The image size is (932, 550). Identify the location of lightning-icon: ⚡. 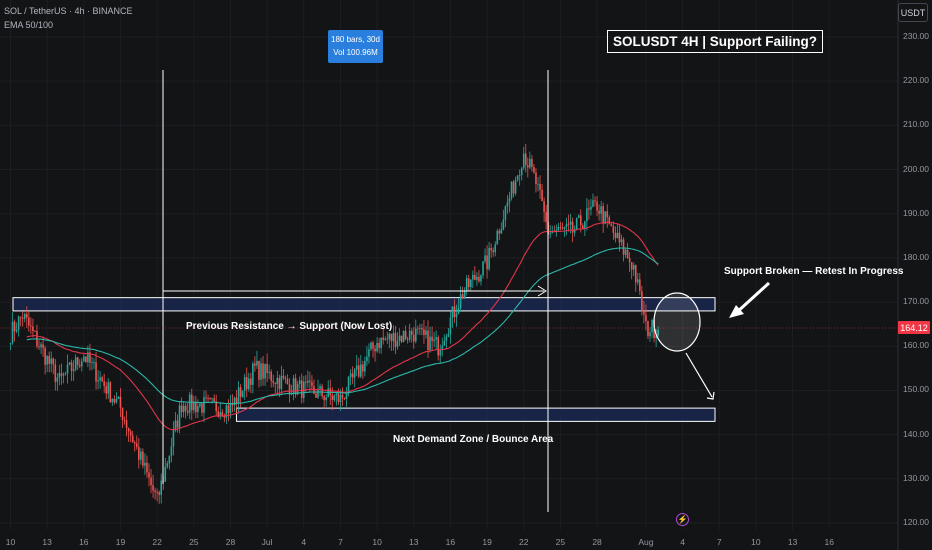
(682, 519).